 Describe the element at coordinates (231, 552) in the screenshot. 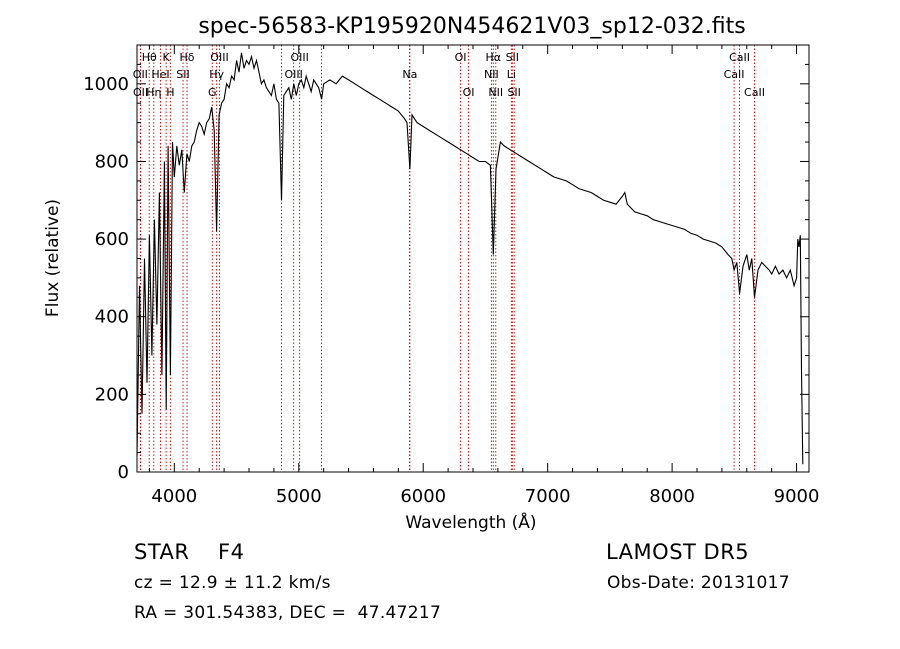

I see `object-subclass: F4` at that location.